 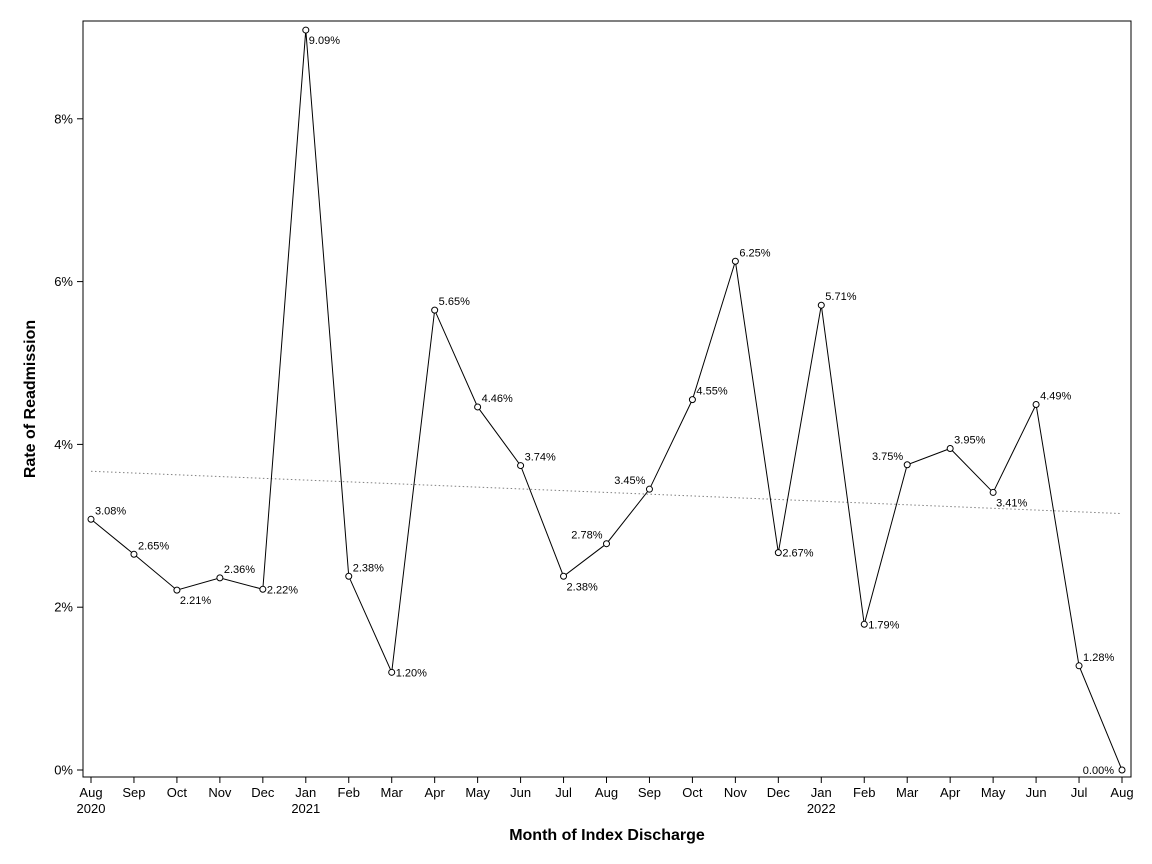 What do you see at coordinates (607, 835) in the screenshot?
I see `x-axis-title: Month of Index Discharge` at bounding box center [607, 835].